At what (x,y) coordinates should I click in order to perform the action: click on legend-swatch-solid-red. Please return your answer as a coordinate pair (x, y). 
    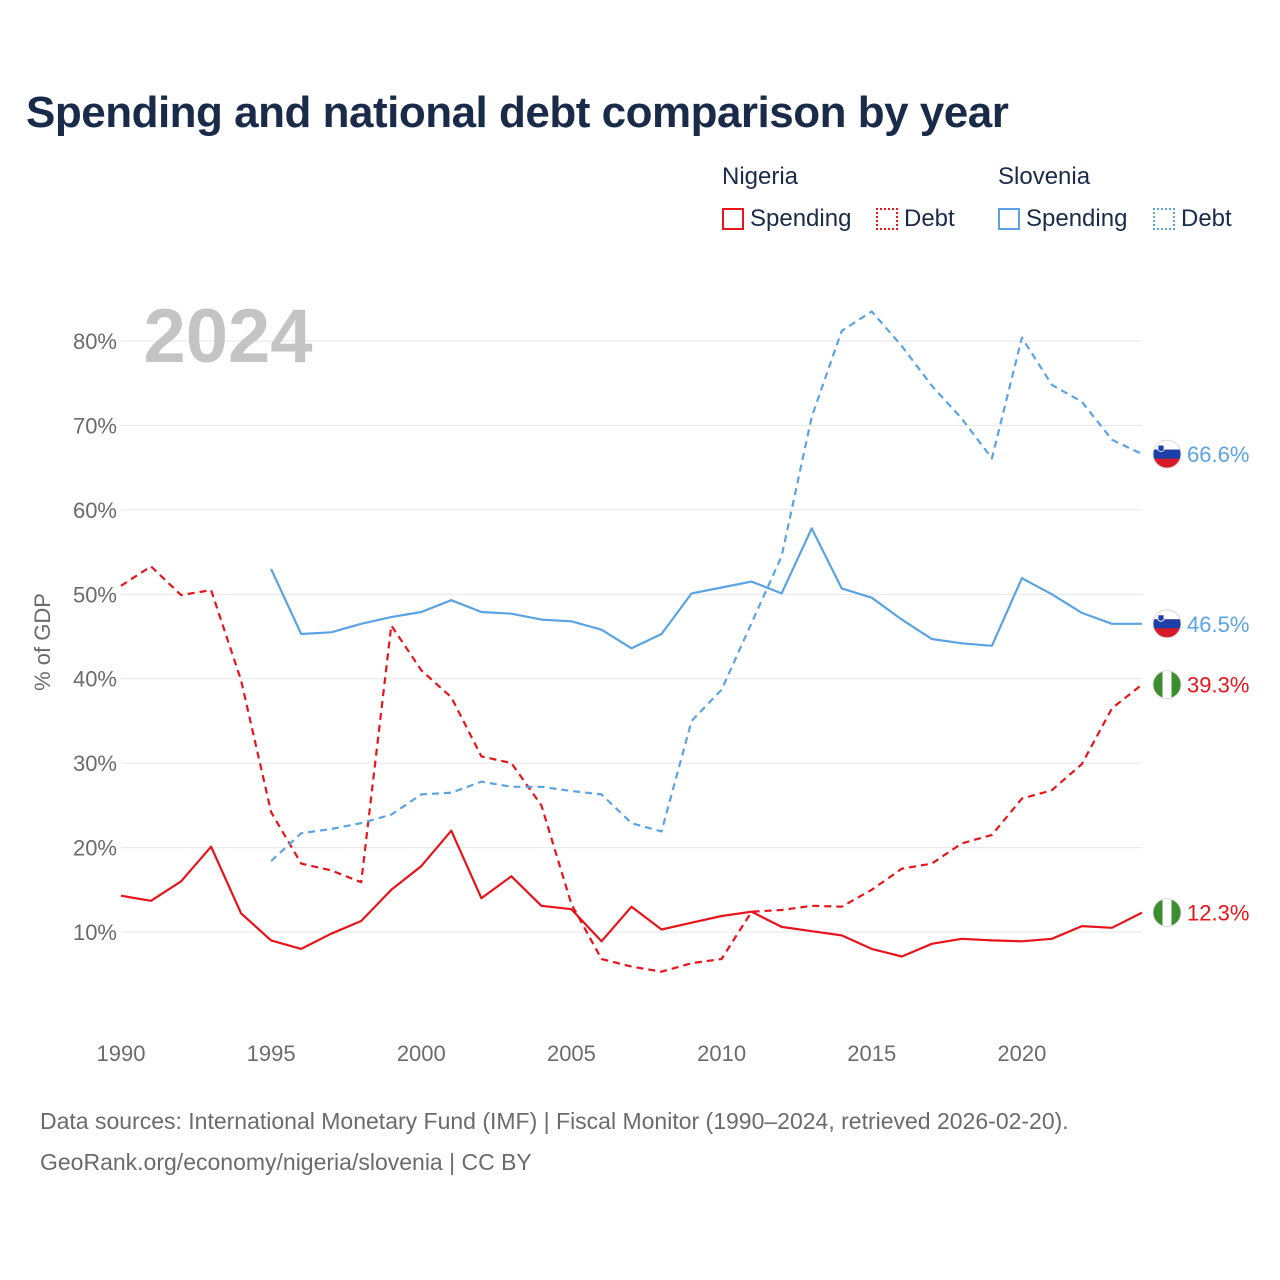
    Looking at the image, I should click on (733, 219).